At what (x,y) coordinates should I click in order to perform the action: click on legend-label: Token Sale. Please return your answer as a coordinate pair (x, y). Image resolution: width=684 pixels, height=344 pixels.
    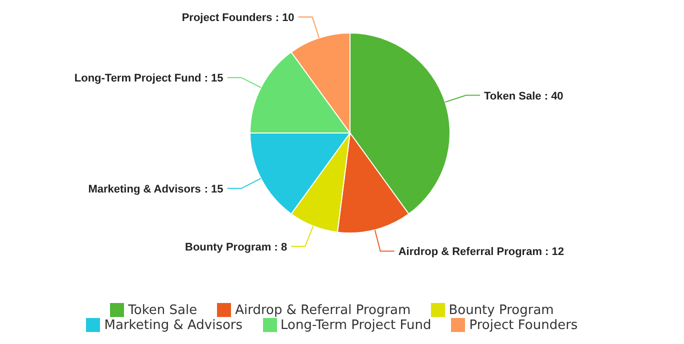
    Looking at the image, I should click on (163, 310).